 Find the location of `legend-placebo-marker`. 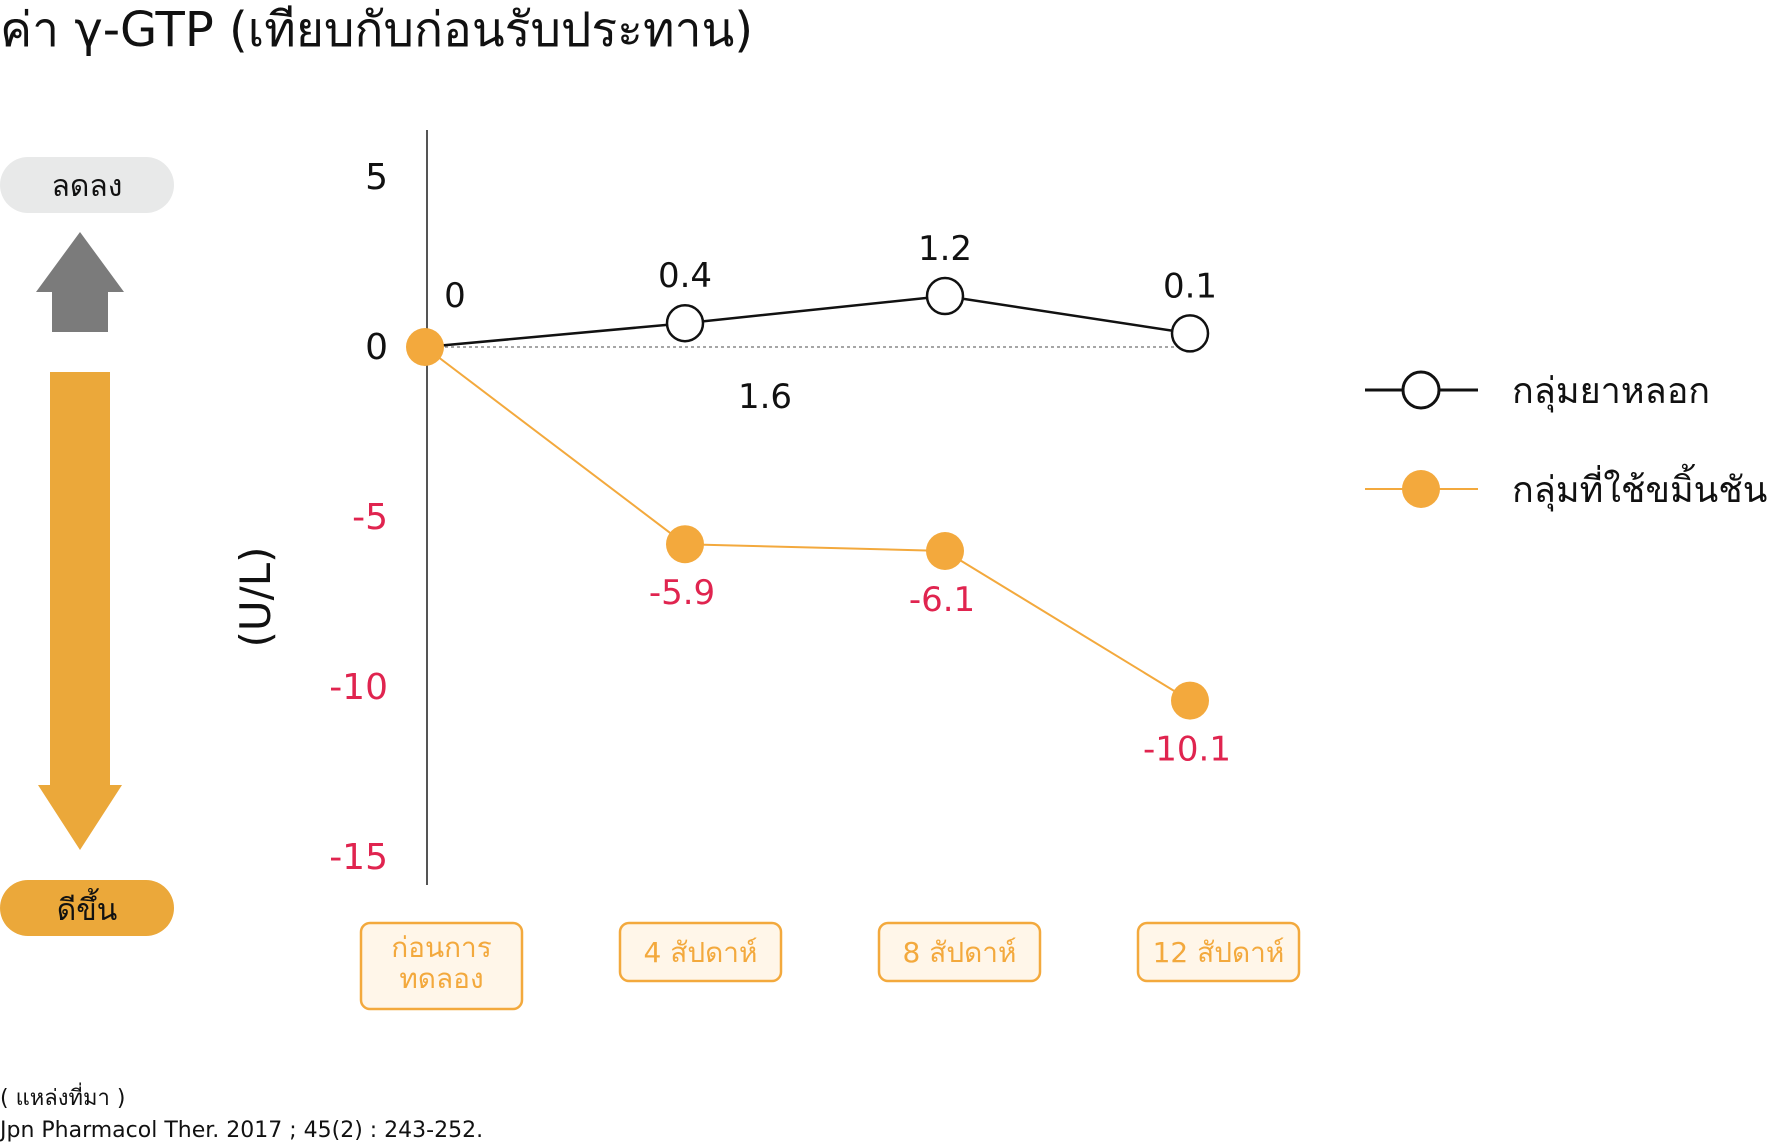

legend-placebo-marker is located at coordinates (1421, 390).